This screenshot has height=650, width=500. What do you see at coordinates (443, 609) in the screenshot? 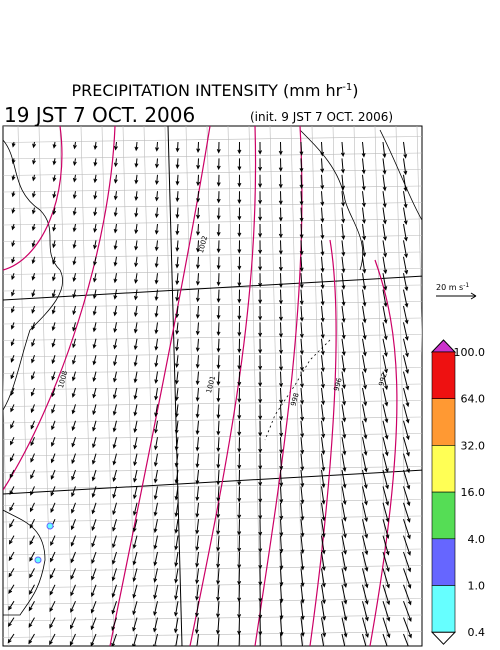
I see `colorbar-cell` at bounding box center [443, 609].